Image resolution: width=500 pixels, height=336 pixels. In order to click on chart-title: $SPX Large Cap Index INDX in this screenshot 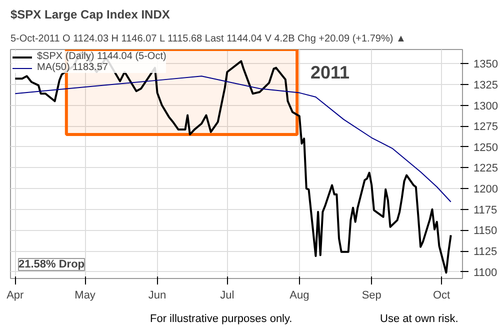, I will do `click(90, 15)`.